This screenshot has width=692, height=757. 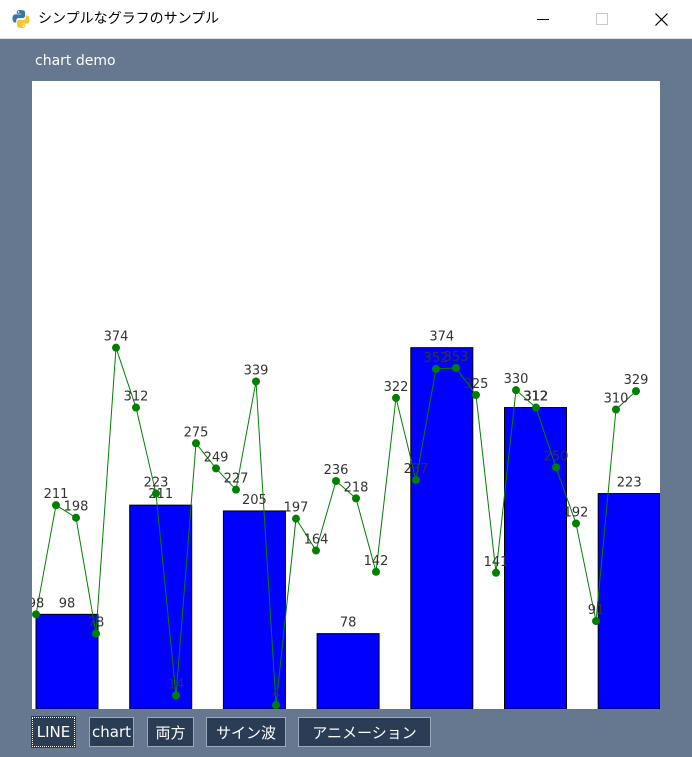 I want to click on line-value-label: 250, so click(x=556, y=456).